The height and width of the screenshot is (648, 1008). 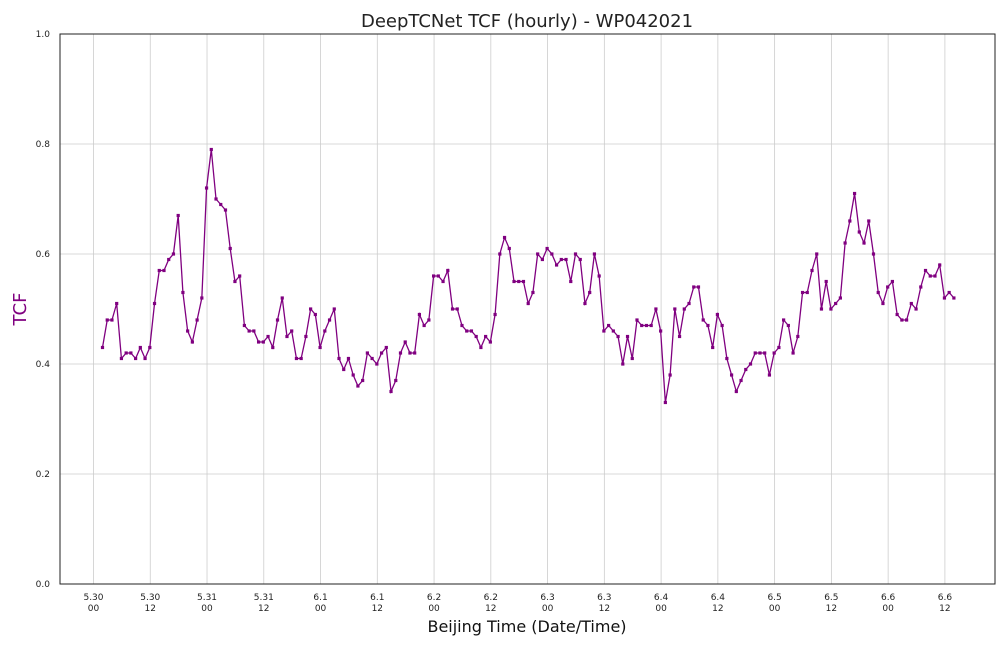 What do you see at coordinates (43, 365) in the screenshot?
I see `y-tick-label: 0.4` at bounding box center [43, 365].